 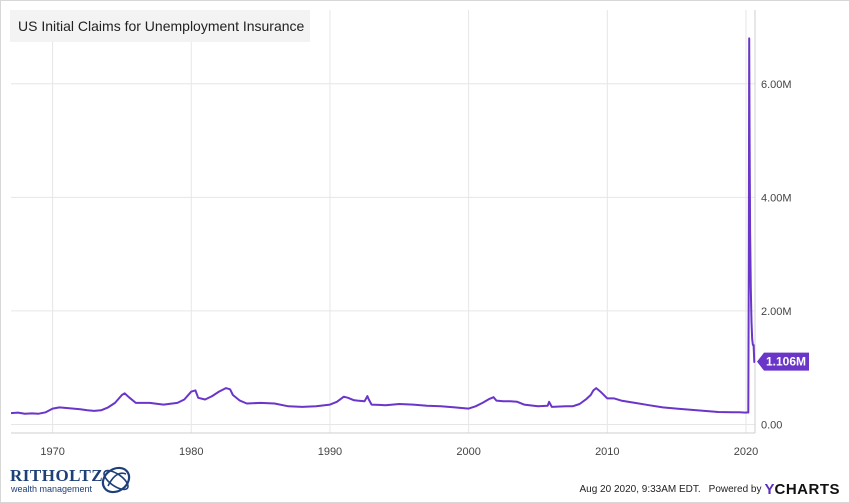 I want to click on last-value-badge: 1.106M, so click(x=783, y=361).